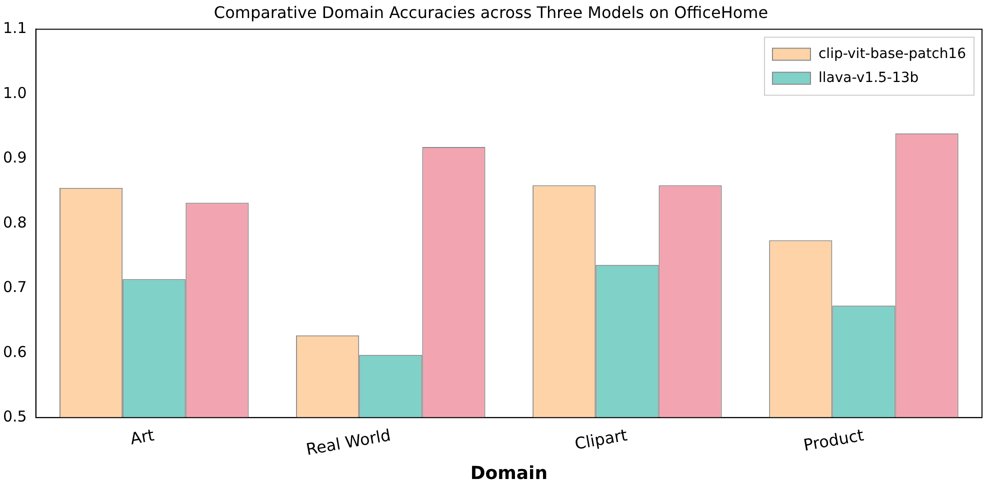  What do you see at coordinates (142, 436) in the screenshot?
I see `x-tick-label: Art` at bounding box center [142, 436].